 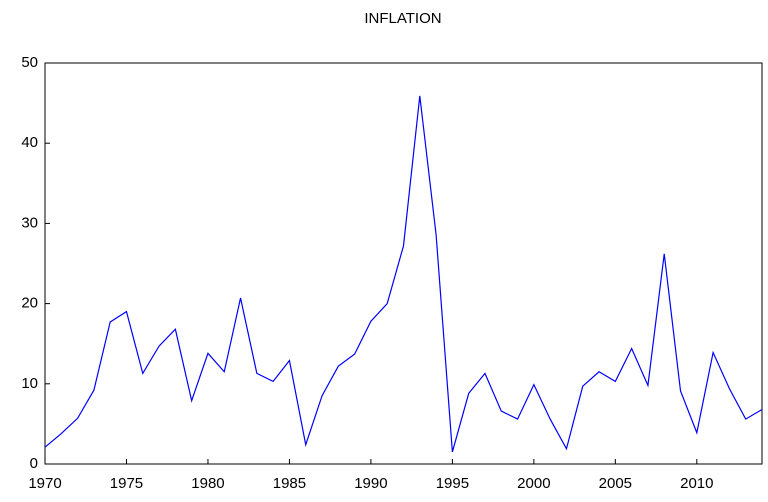 I want to click on x-tick-label: 1990, so click(x=370, y=483).